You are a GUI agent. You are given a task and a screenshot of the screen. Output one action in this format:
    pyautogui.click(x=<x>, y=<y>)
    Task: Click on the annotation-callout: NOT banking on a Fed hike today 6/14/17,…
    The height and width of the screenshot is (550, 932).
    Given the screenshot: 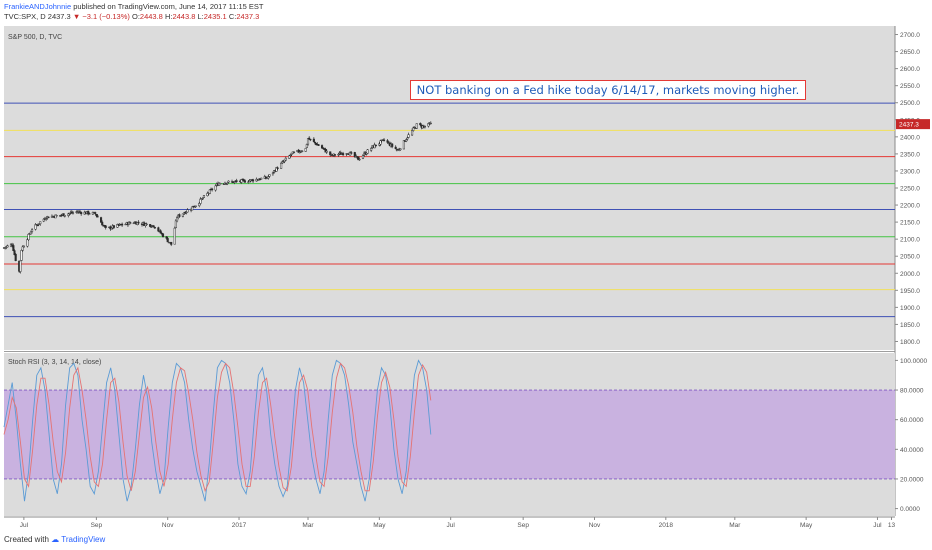 What is the action you would take?
    pyautogui.click(x=608, y=90)
    